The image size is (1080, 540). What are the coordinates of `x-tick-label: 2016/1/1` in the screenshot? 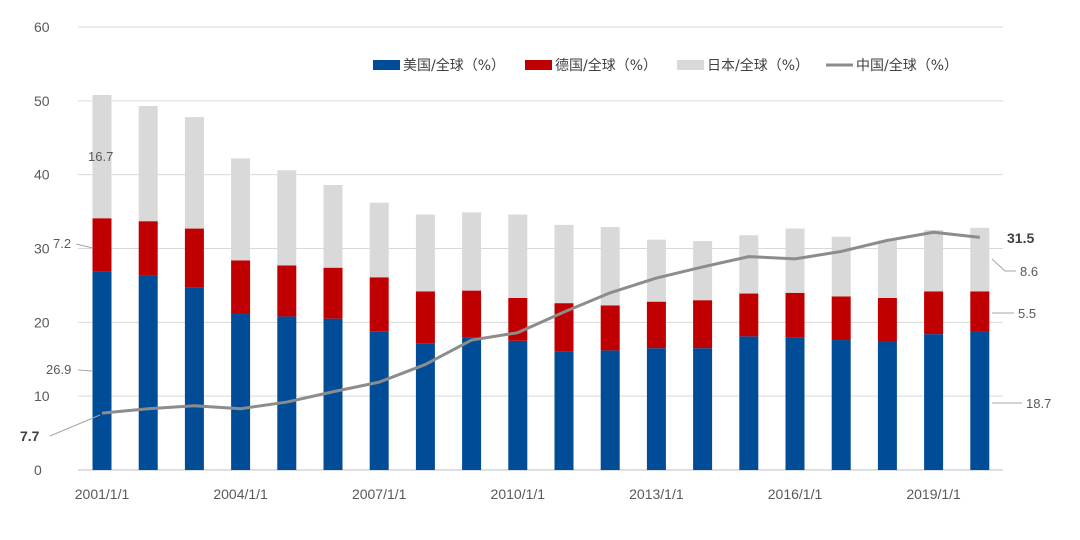 It's located at (795, 494).